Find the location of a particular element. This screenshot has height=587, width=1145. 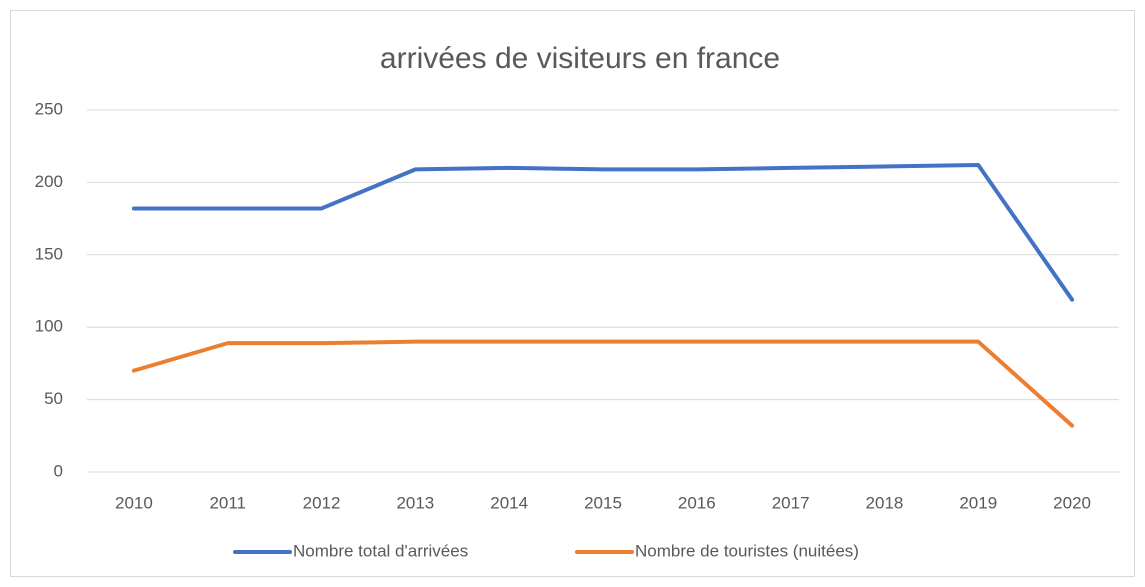

y-tick-label: 0 is located at coordinates (58, 470).